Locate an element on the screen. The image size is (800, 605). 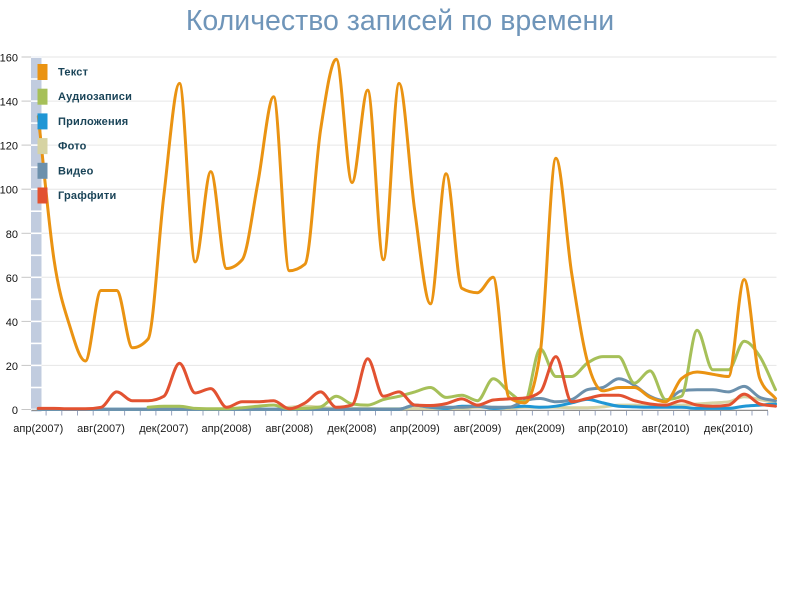
svg-text: авг(2007) is located at coordinates (101, 429).